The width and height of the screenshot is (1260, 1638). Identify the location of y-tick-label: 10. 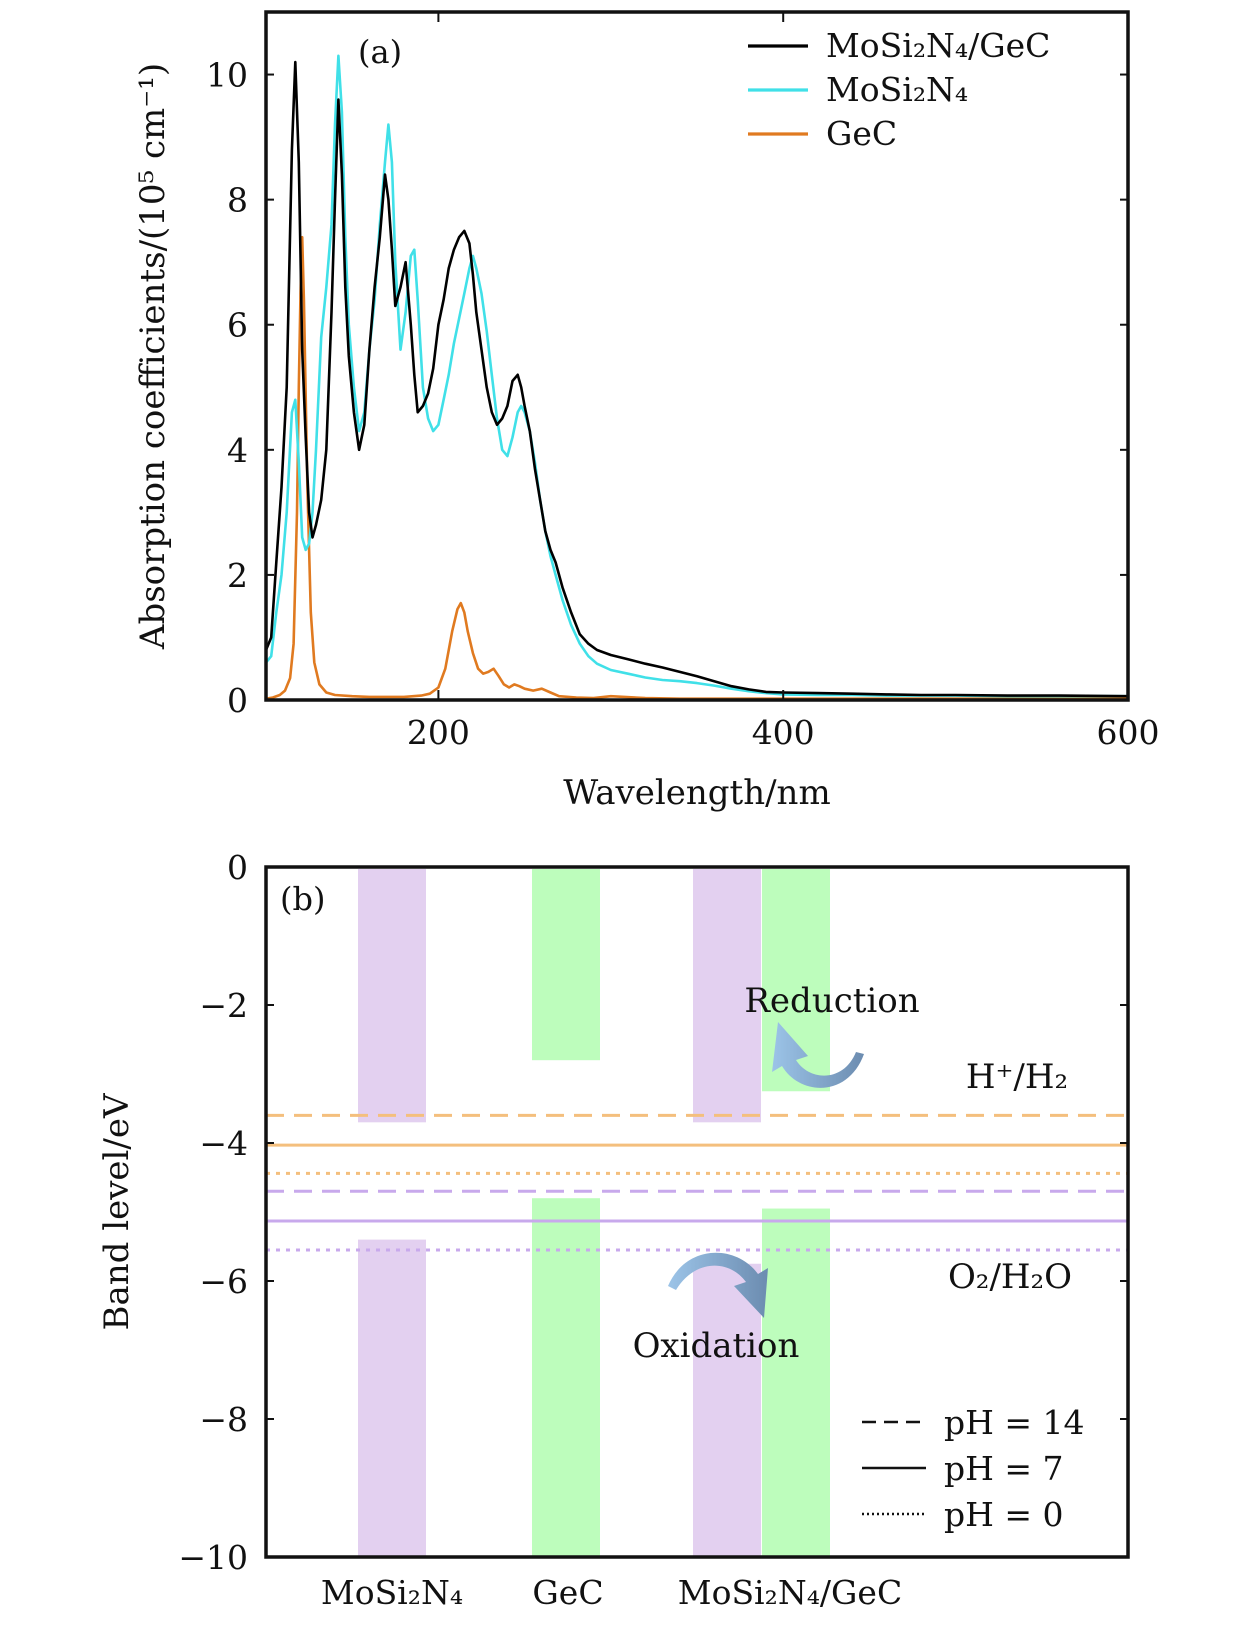
(227, 75).